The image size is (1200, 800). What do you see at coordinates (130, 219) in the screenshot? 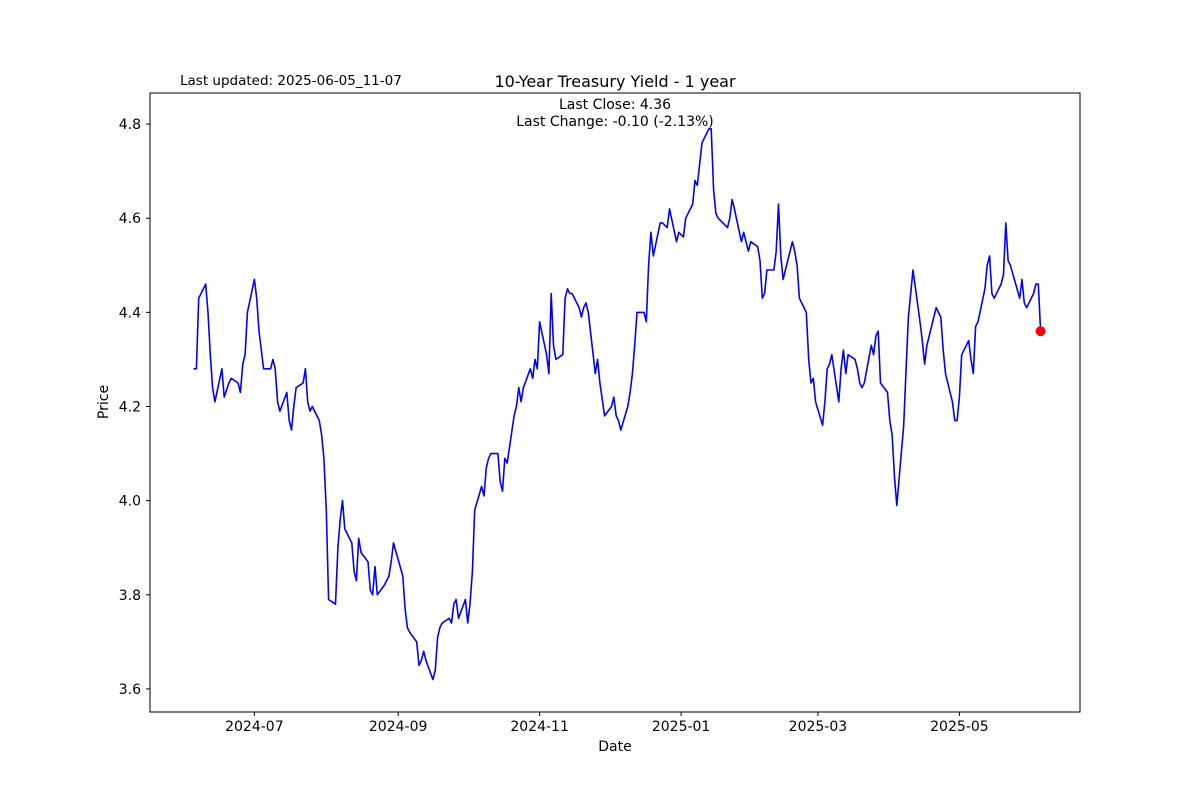
I see `y-tick-label: 4.6` at bounding box center [130, 219].